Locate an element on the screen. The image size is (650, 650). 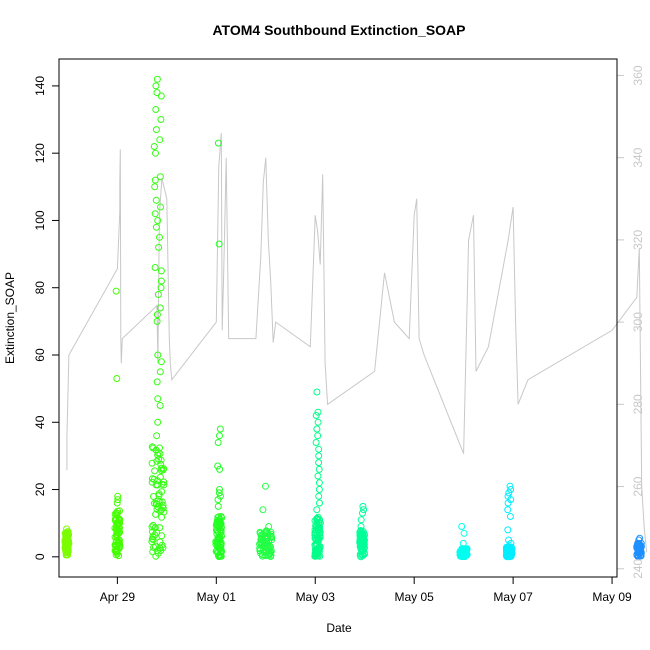
series-clusterF is located at coordinates (317, 474).